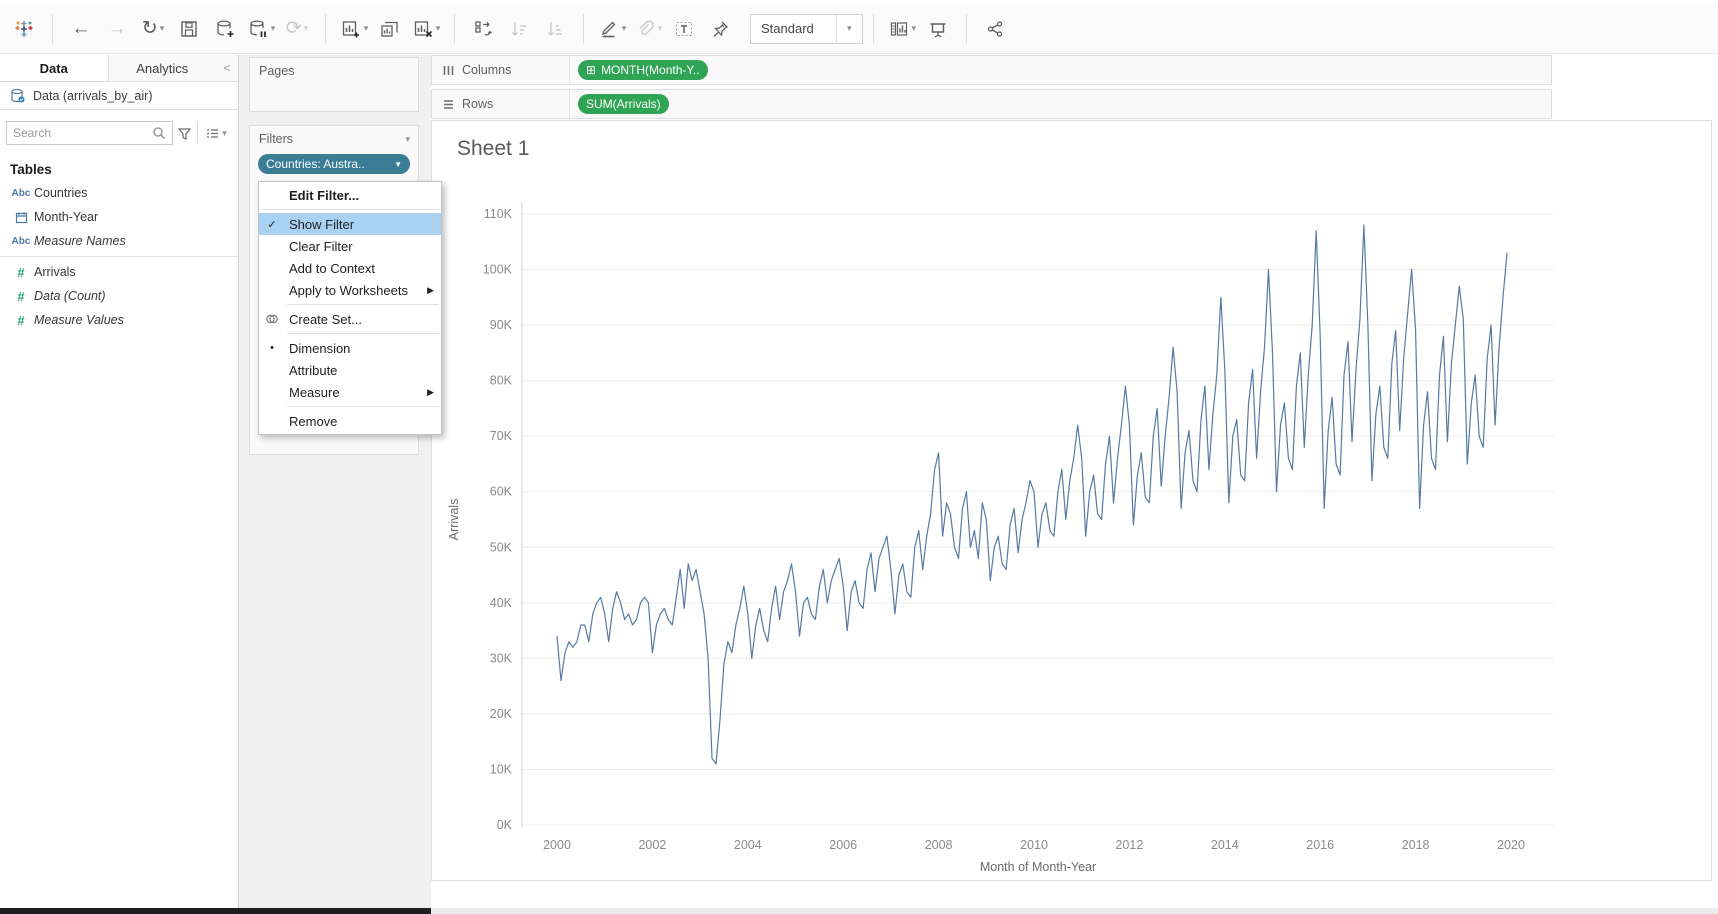 The height and width of the screenshot is (914, 1718). What do you see at coordinates (848, 28) in the screenshot?
I see `fit-selector-caret-icon: ▾` at bounding box center [848, 28].